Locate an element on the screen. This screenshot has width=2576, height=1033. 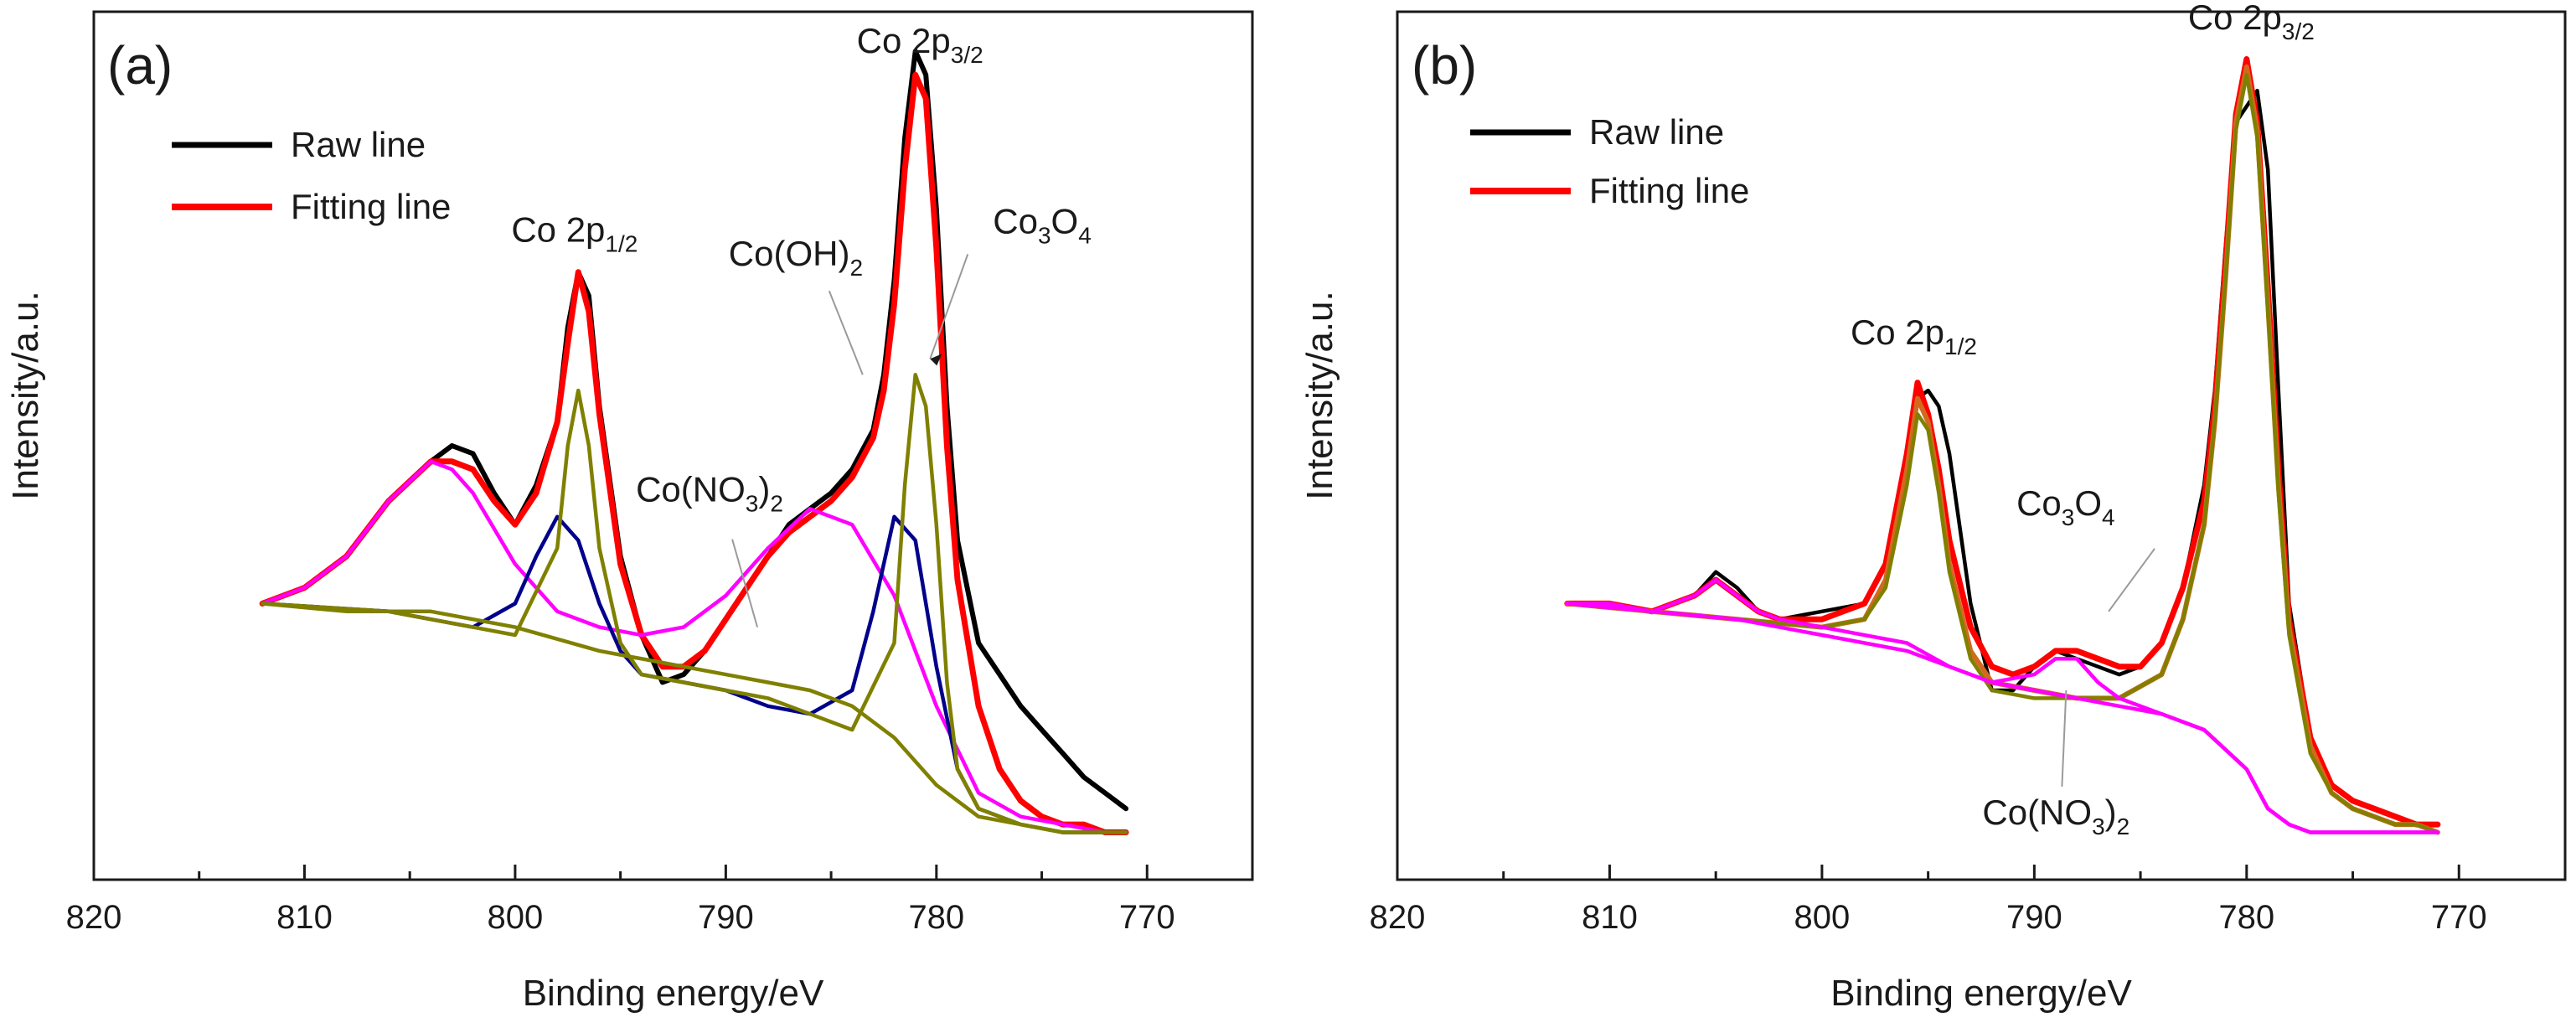
panel-label: (a) is located at coordinates (140, 65).